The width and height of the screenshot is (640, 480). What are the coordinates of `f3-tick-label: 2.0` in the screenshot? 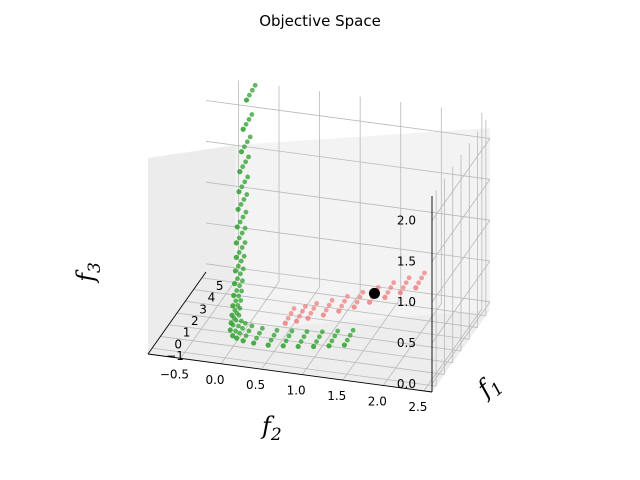 It's located at (406, 221).